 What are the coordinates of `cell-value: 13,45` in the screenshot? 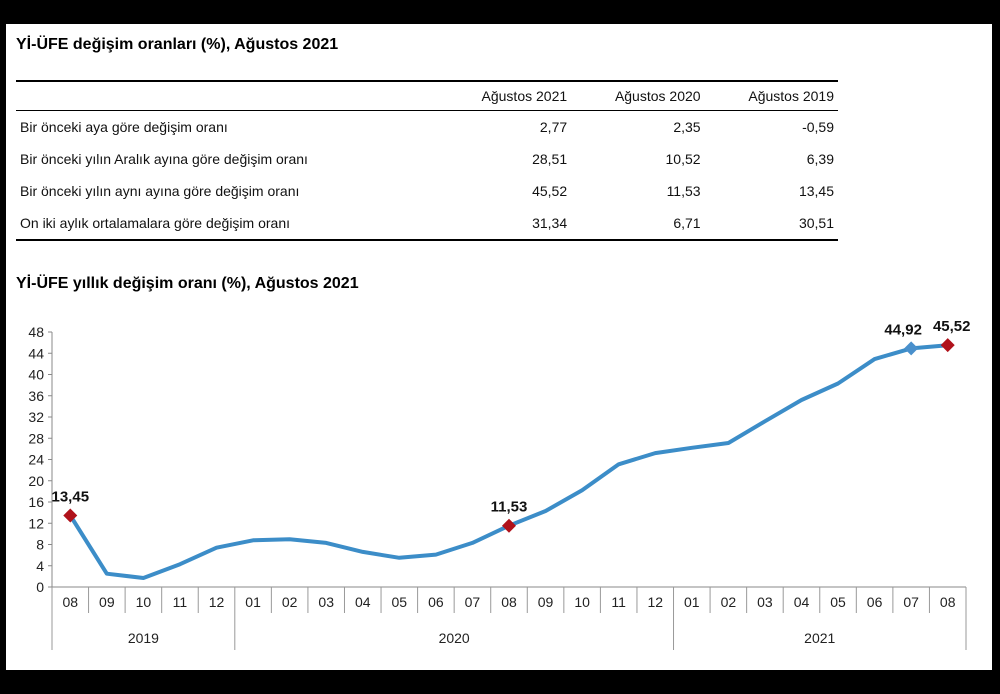 It's located at (816, 191).